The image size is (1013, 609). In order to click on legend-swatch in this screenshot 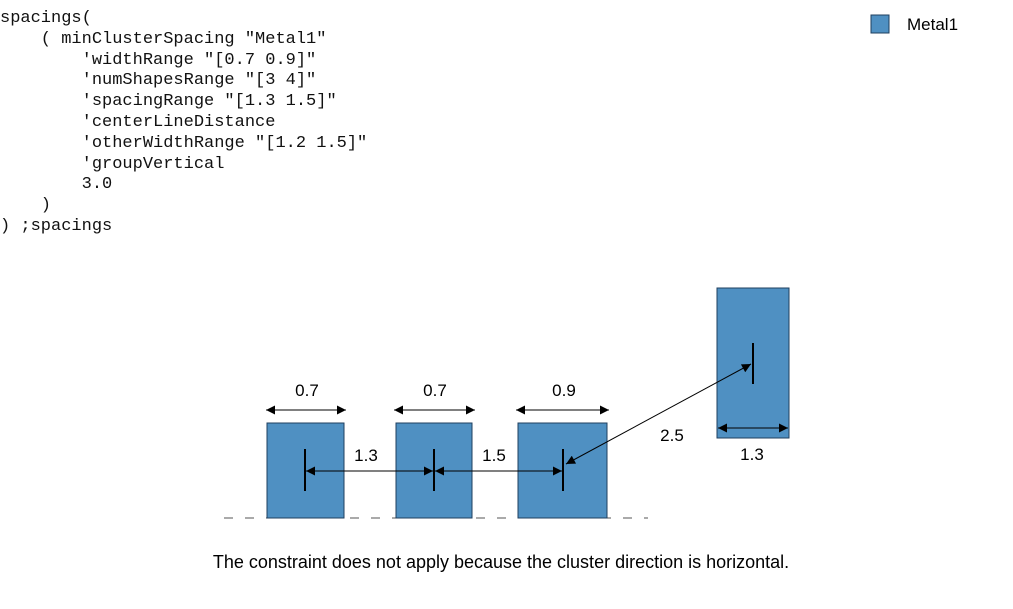, I will do `click(880, 24)`.